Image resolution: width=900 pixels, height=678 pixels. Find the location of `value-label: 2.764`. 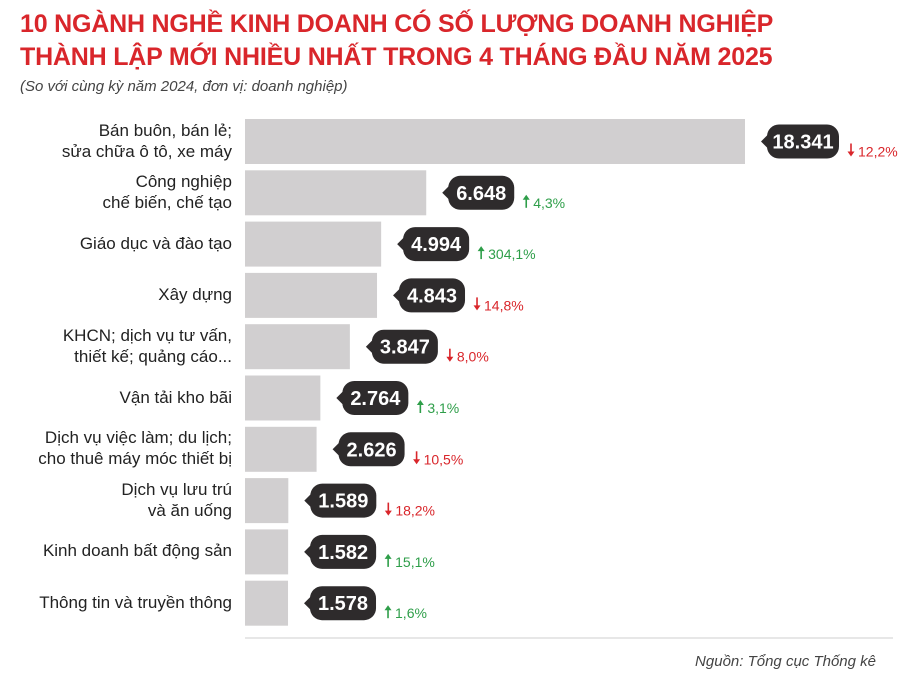

value-label: 2.764 is located at coordinates (375, 399).